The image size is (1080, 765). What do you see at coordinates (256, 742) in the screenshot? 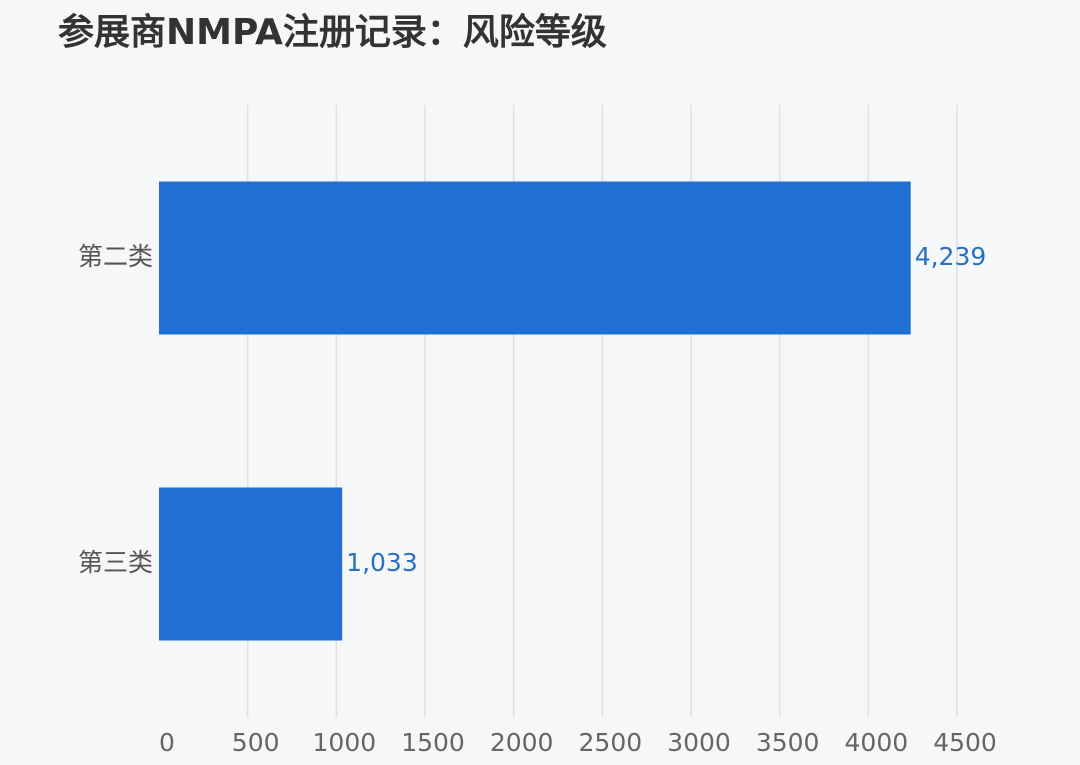
I see `x-tick-label: 500` at bounding box center [256, 742].